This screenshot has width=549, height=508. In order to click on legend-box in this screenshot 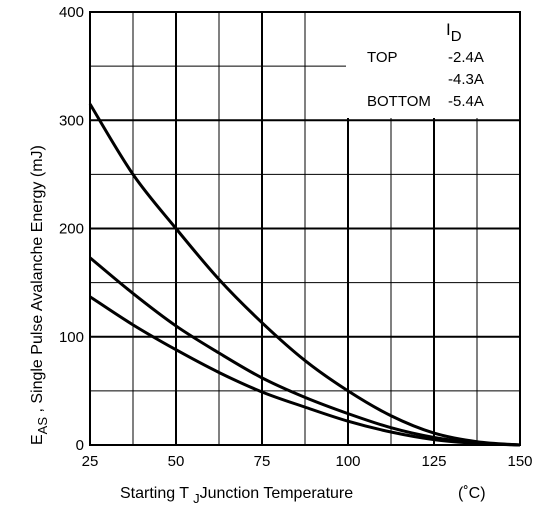, I will do `click(432, 65)`.